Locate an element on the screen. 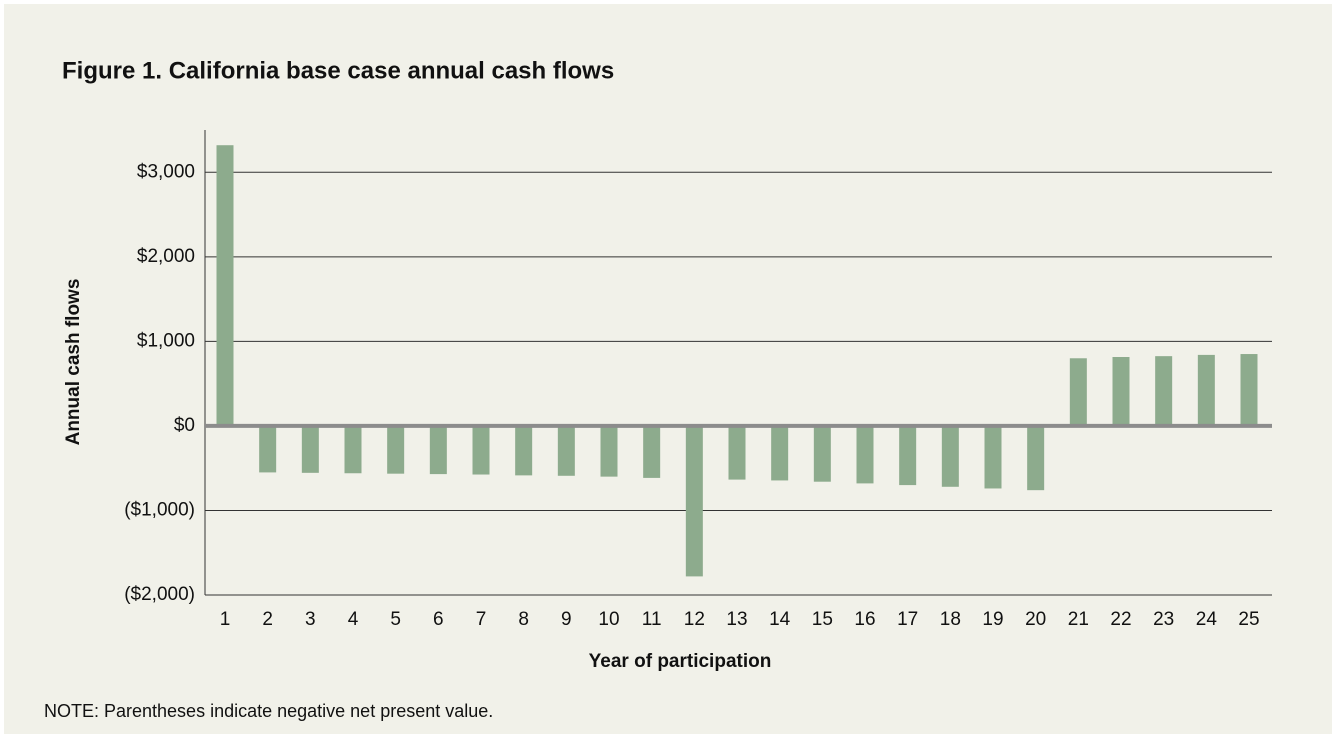 Image resolution: width=1336 pixels, height=738 pixels. x-tick-label: 3 is located at coordinates (310, 619).